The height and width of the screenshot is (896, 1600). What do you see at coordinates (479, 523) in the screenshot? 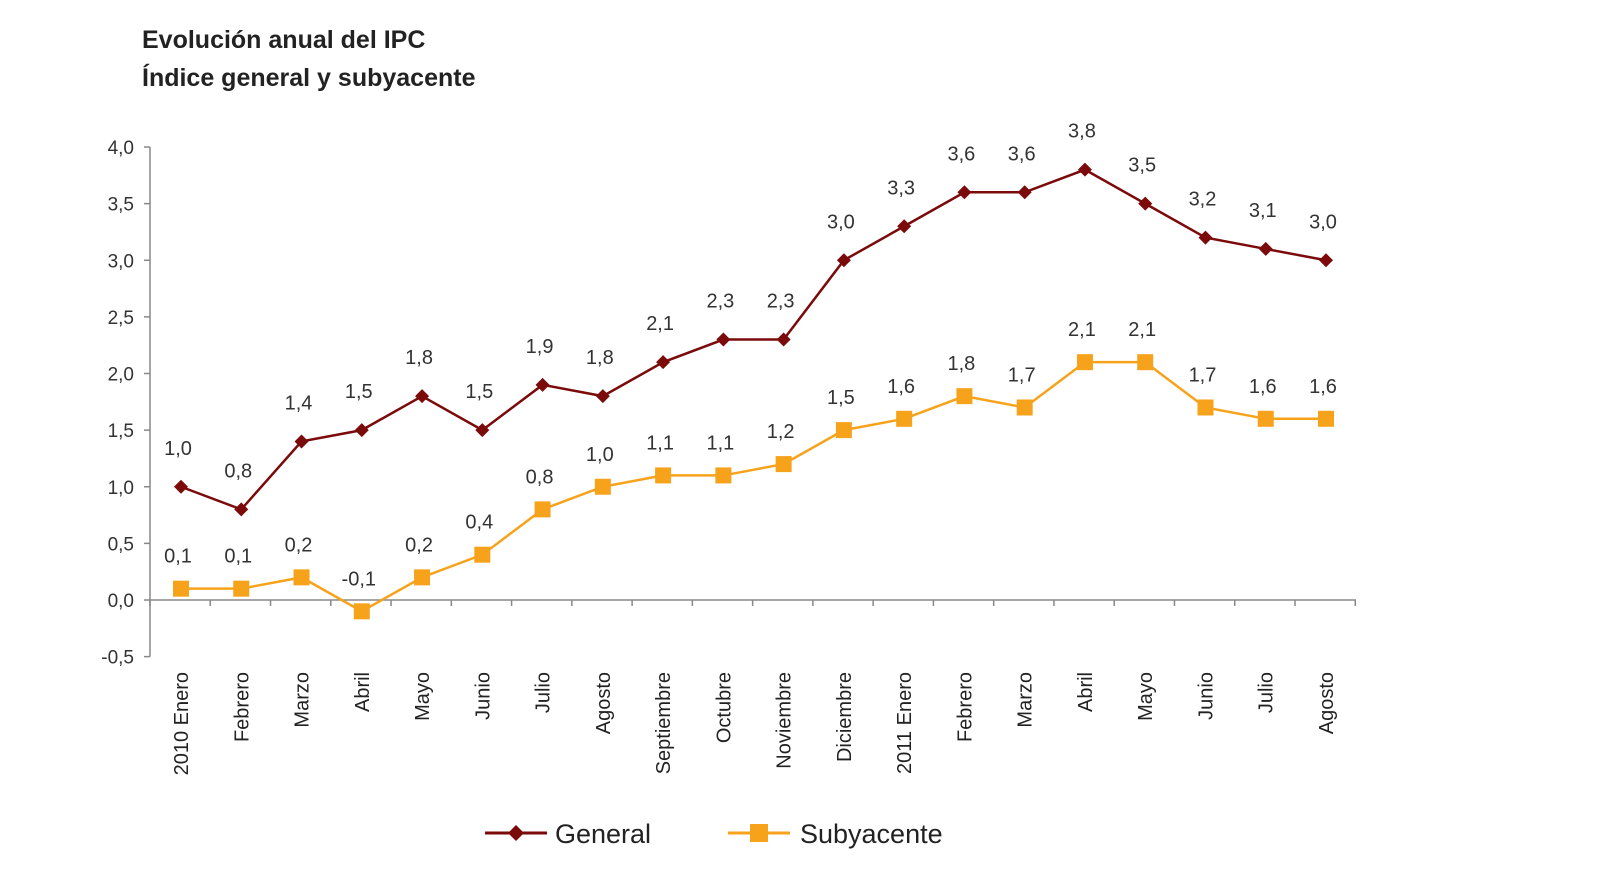
I see `data-label: 0,4` at bounding box center [479, 523].